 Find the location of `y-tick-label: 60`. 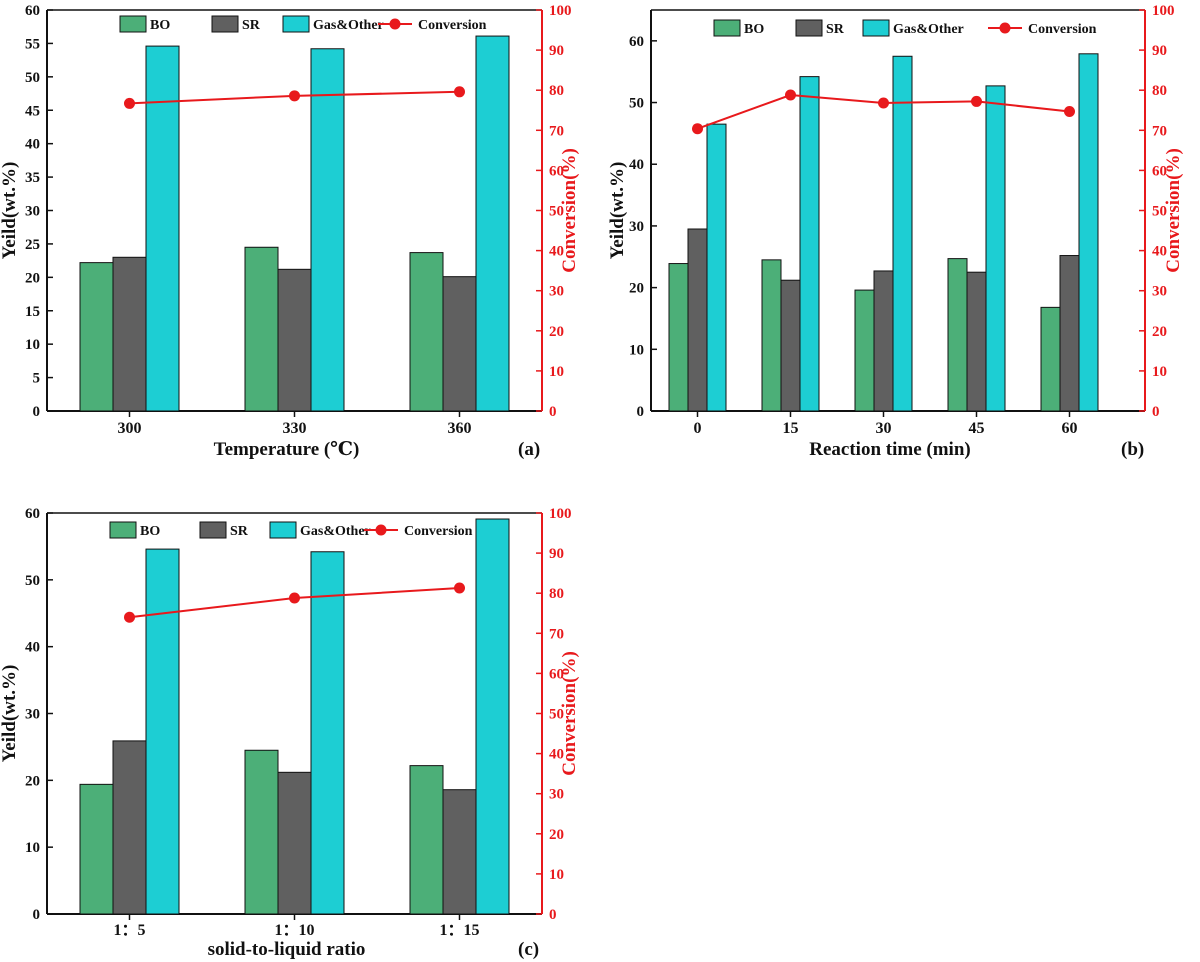

y-tick-label: 60 is located at coordinates (32, 514).